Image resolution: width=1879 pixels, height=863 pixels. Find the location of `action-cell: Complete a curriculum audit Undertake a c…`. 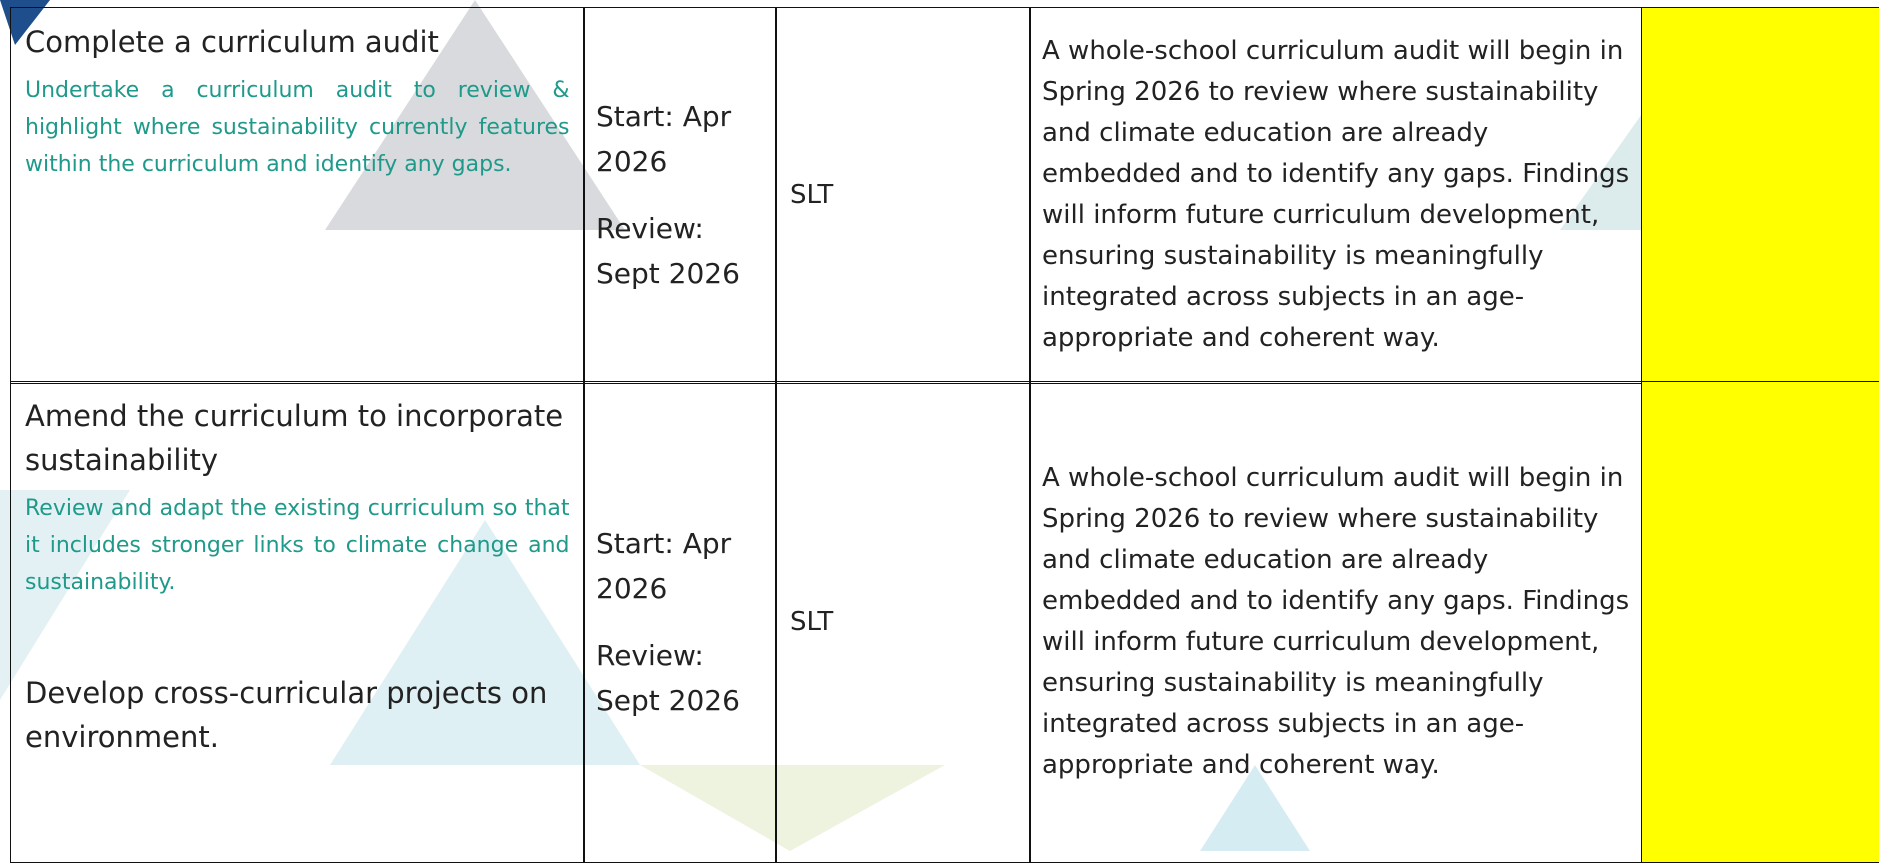

action-cell: Complete a curriculum audit Undertake a c… is located at coordinates (297, 195).